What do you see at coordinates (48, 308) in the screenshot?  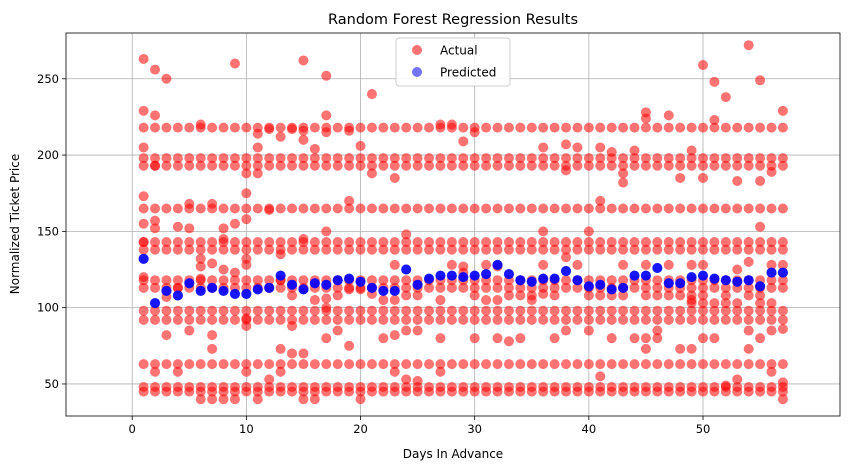 I see `y-tick-label: 100` at bounding box center [48, 308].